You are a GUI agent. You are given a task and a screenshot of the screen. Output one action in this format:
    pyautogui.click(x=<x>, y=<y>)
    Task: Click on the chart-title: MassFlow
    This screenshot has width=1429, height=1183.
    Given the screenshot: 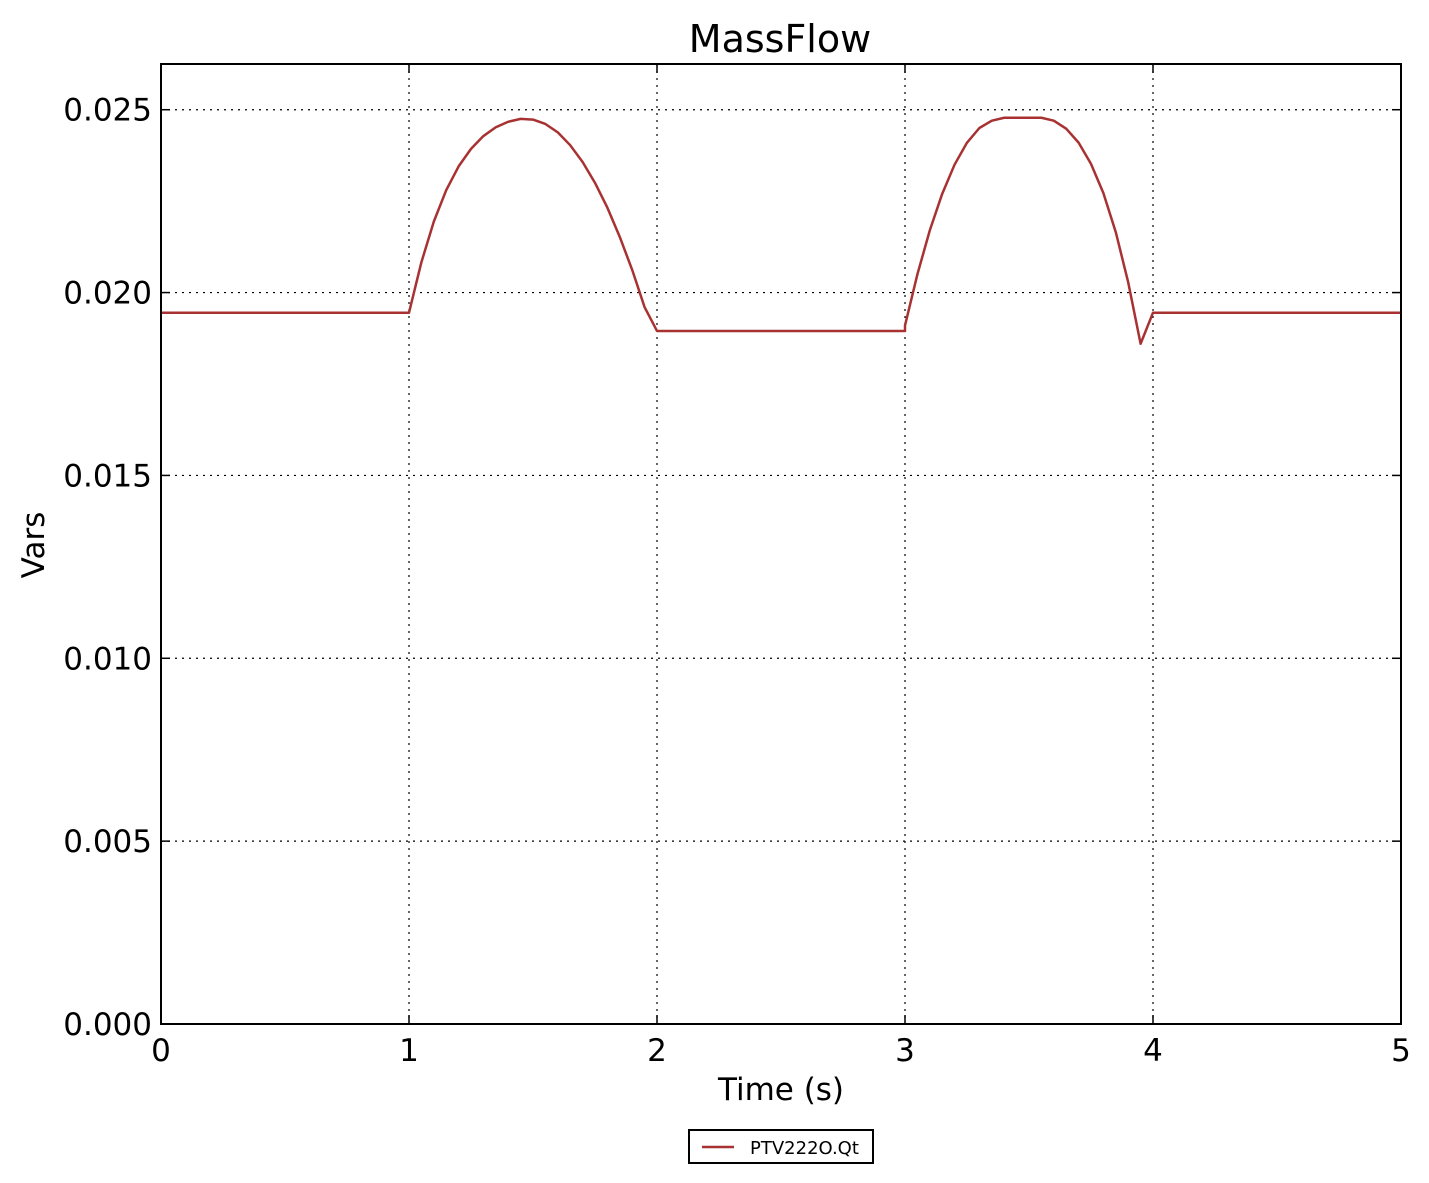 What is the action you would take?
    pyautogui.click(x=780, y=39)
    